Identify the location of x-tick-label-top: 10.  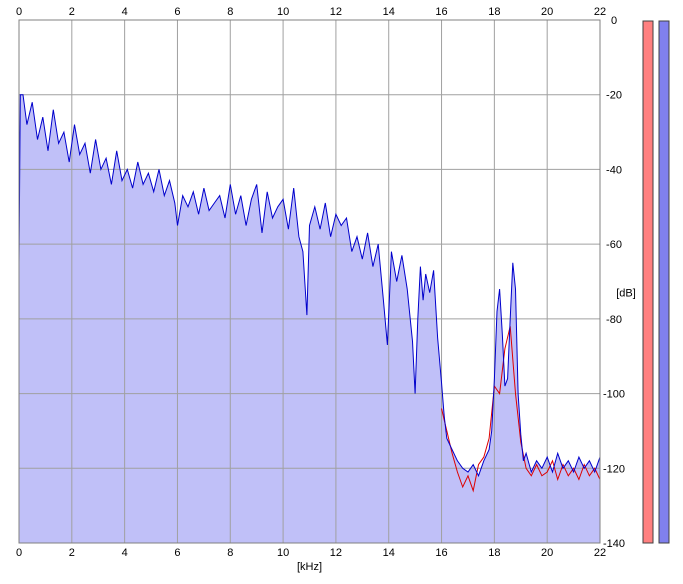
(283, 12).